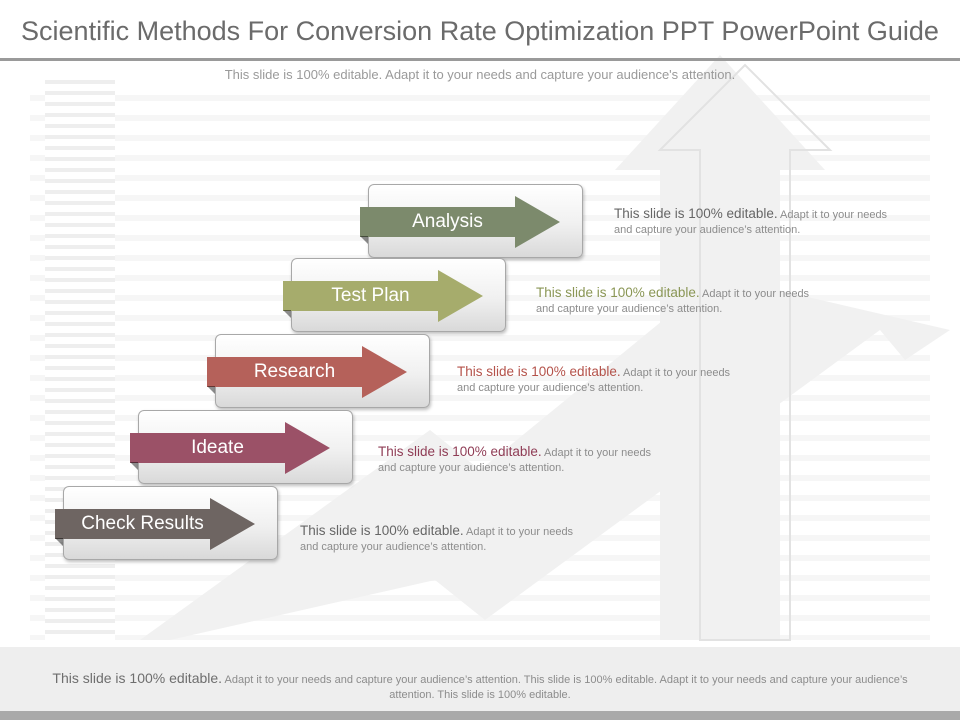 The height and width of the screenshot is (720, 960). I want to click on footer-band, so click(480, 679).